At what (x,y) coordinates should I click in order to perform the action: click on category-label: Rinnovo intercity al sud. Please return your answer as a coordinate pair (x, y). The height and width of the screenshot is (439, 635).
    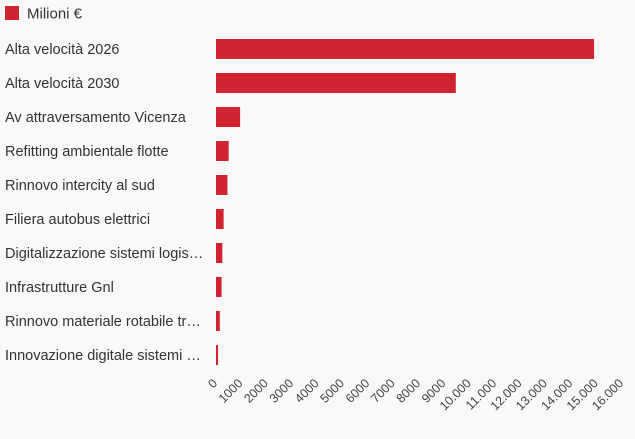
    Looking at the image, I should click on (80, 186).